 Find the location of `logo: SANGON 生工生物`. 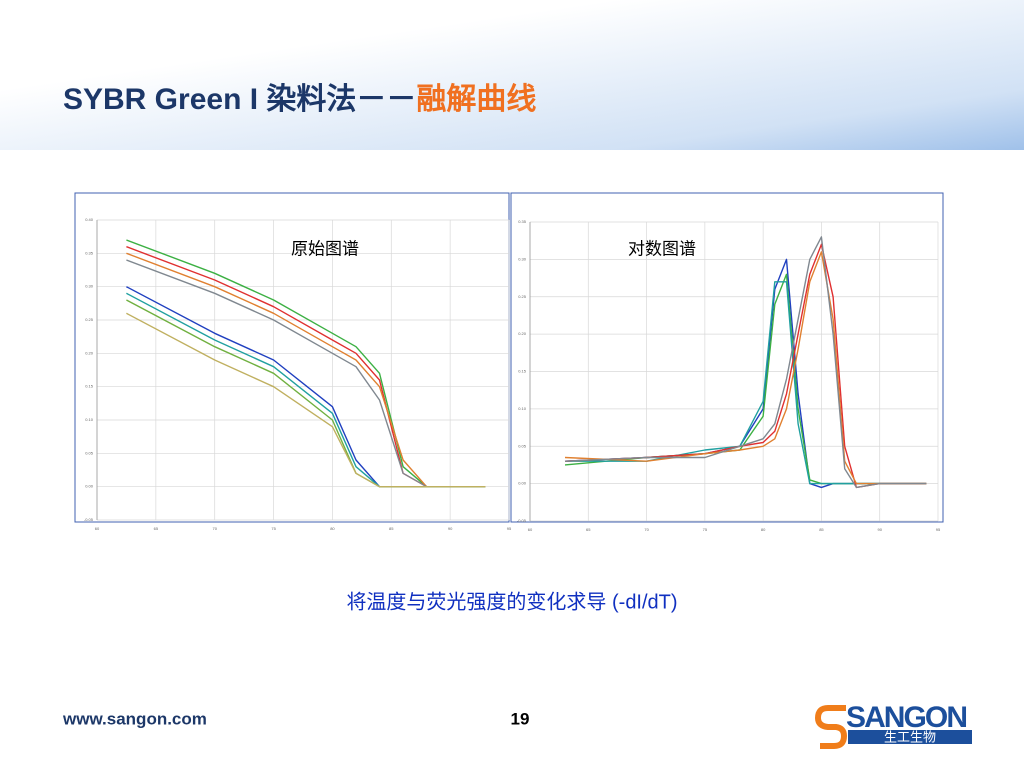

logo: SANGON 生工生物 is located at coordinates (893, 725).